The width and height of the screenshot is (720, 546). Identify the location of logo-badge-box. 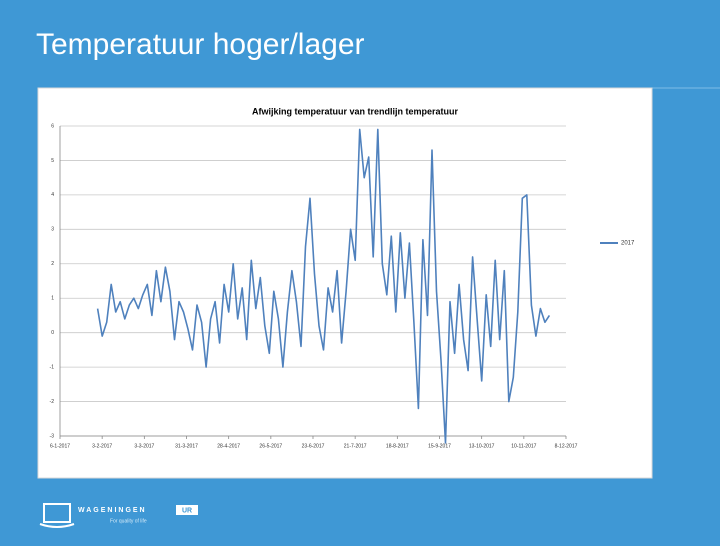
(187, 510).